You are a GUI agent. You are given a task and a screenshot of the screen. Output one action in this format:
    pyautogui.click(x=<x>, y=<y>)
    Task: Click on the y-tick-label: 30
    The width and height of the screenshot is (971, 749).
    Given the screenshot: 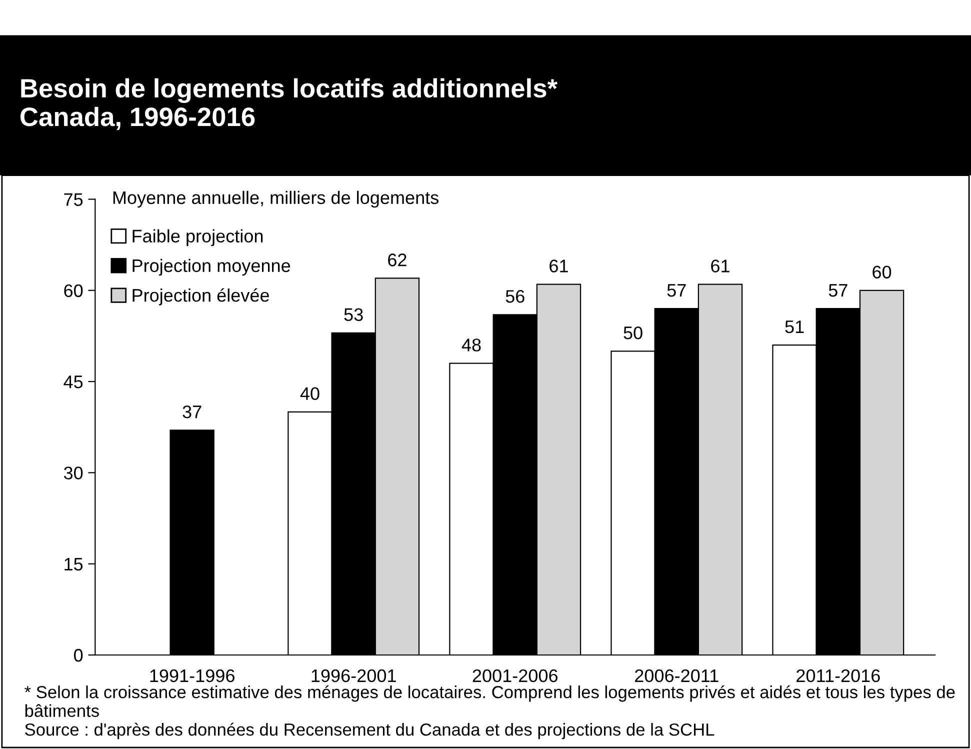 What is the action you would take?
    pyautogui.click(x=73, y=473)
    